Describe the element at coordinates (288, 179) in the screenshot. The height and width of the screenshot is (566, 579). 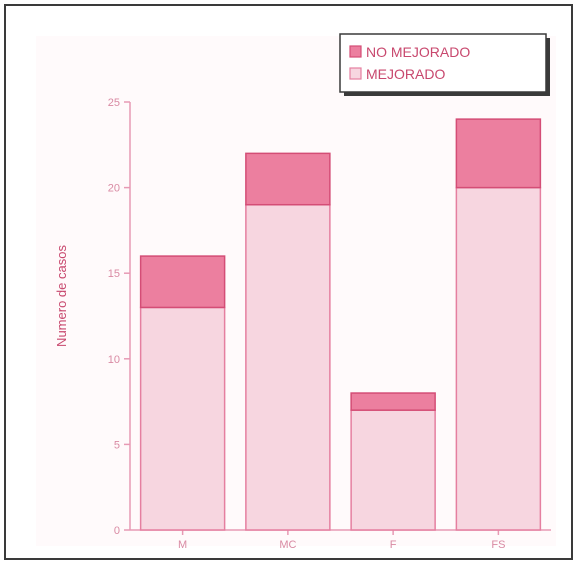
I see `bar-mc-no-mejorado` at that location.